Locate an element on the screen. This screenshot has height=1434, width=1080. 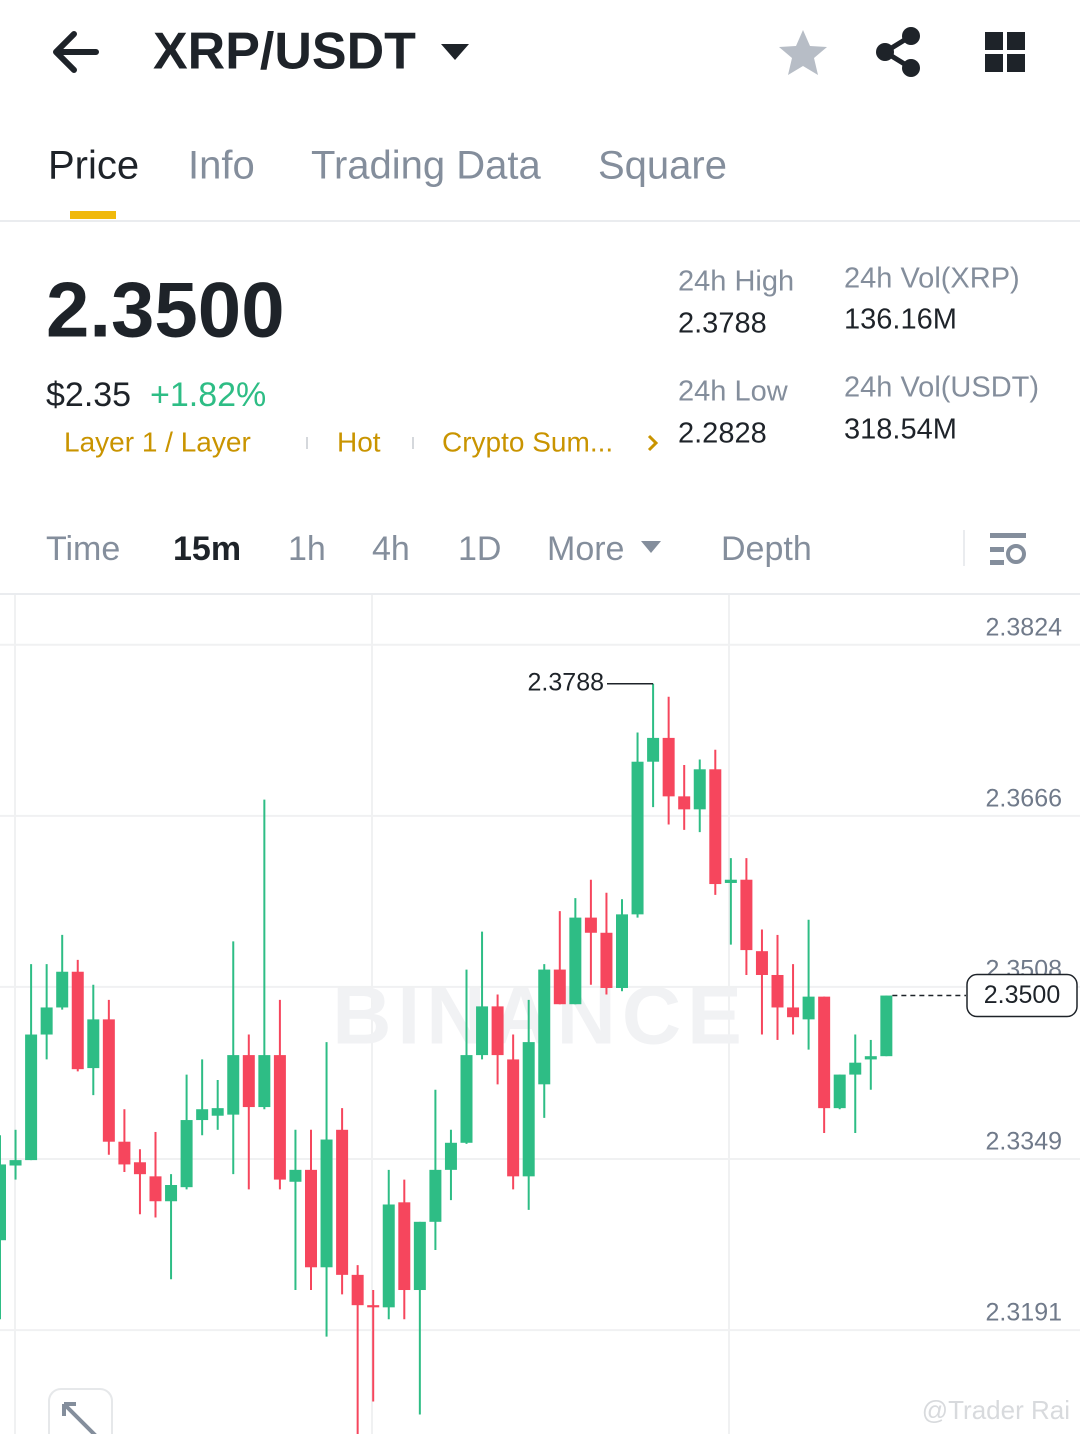
settings-circle is located at coordinates (1016, 554).